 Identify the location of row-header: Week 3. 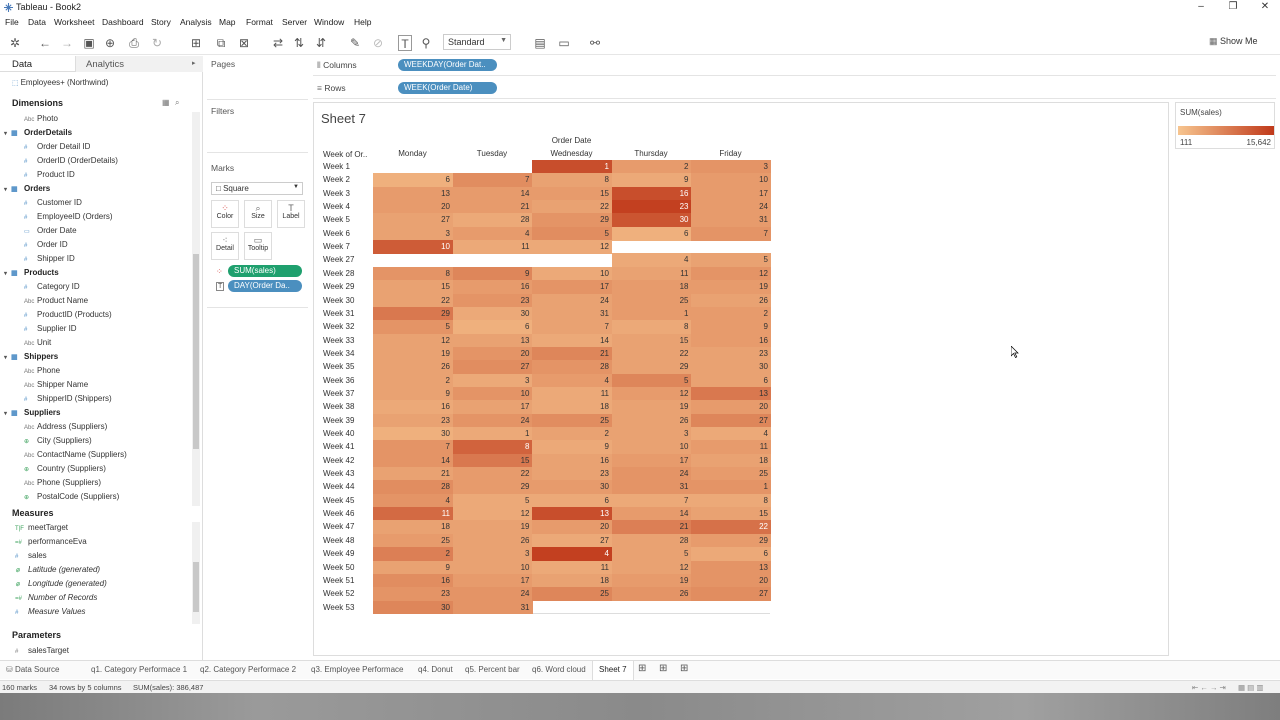
(336, 193).